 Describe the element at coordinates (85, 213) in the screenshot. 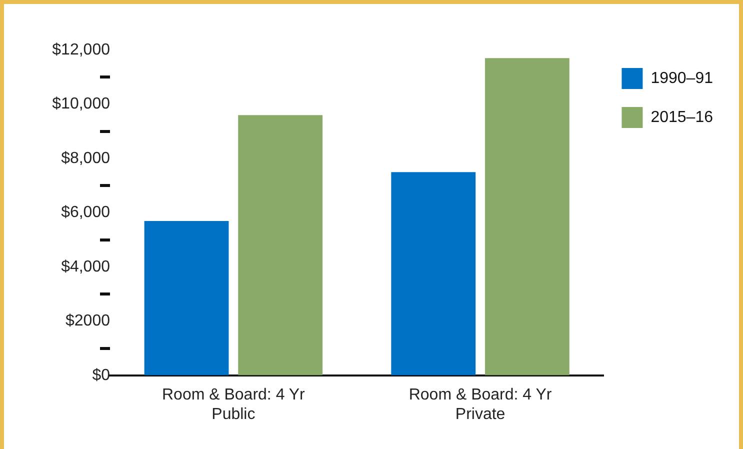

I see `y-tick-label: $6,000` at that location.